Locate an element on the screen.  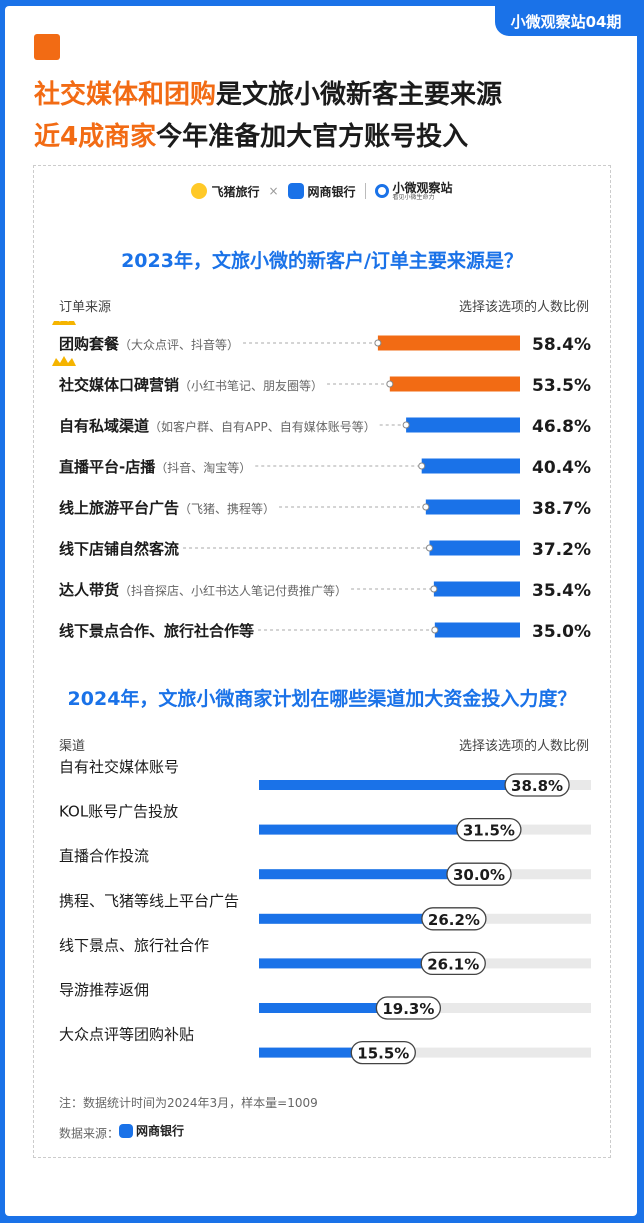
chart1-title: 2023年，文旅小微的新客户/订单主要来源是？ is located at coordinates (322, 261).